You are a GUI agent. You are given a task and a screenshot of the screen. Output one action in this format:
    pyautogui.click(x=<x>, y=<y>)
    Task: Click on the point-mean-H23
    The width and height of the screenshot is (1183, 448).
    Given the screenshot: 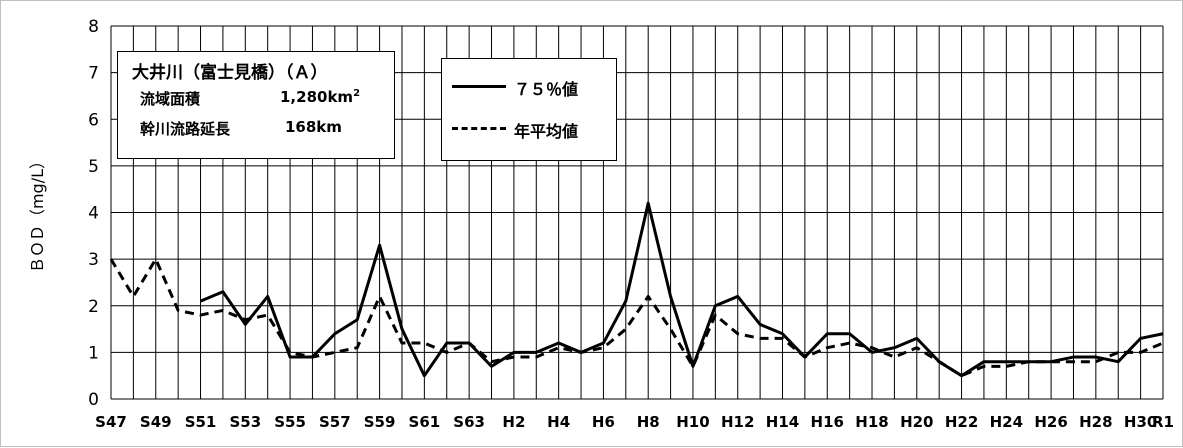 What is the action you would take?
    pyautogui.click(x=983, y=366)
    